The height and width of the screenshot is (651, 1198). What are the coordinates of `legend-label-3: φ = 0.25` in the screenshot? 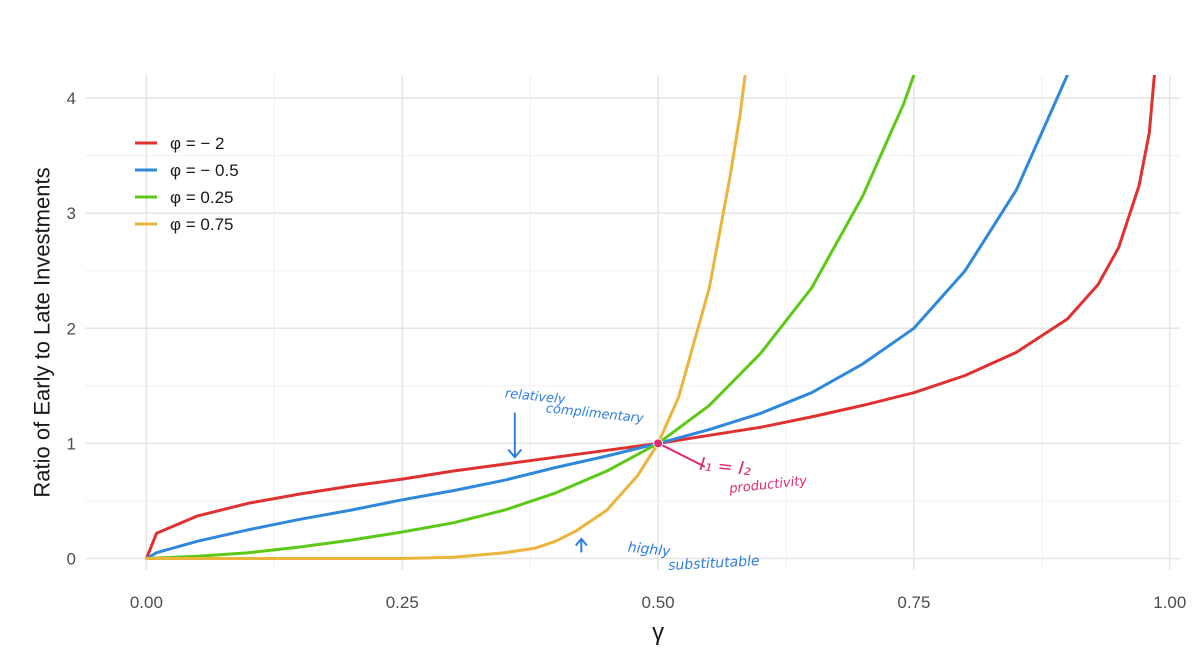 It's located at (201, 197).